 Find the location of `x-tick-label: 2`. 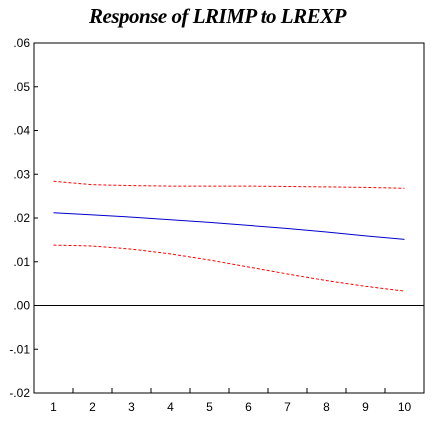

x-tick-label: 2 is located at coordinates (92, 407).